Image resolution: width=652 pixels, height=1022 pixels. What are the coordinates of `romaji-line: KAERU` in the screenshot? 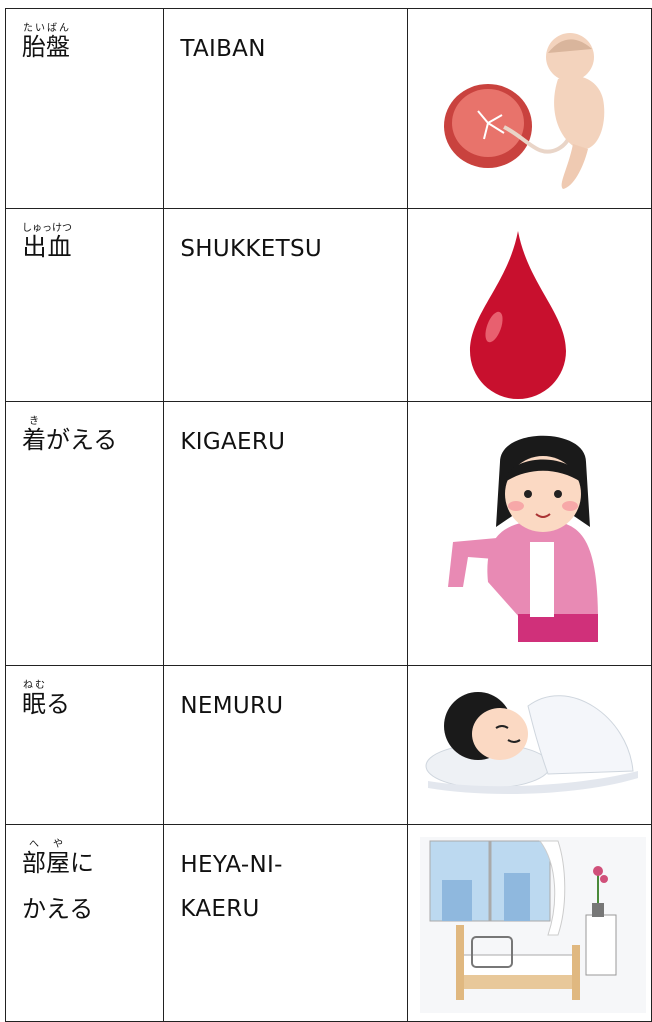 It's located at (220, 909).